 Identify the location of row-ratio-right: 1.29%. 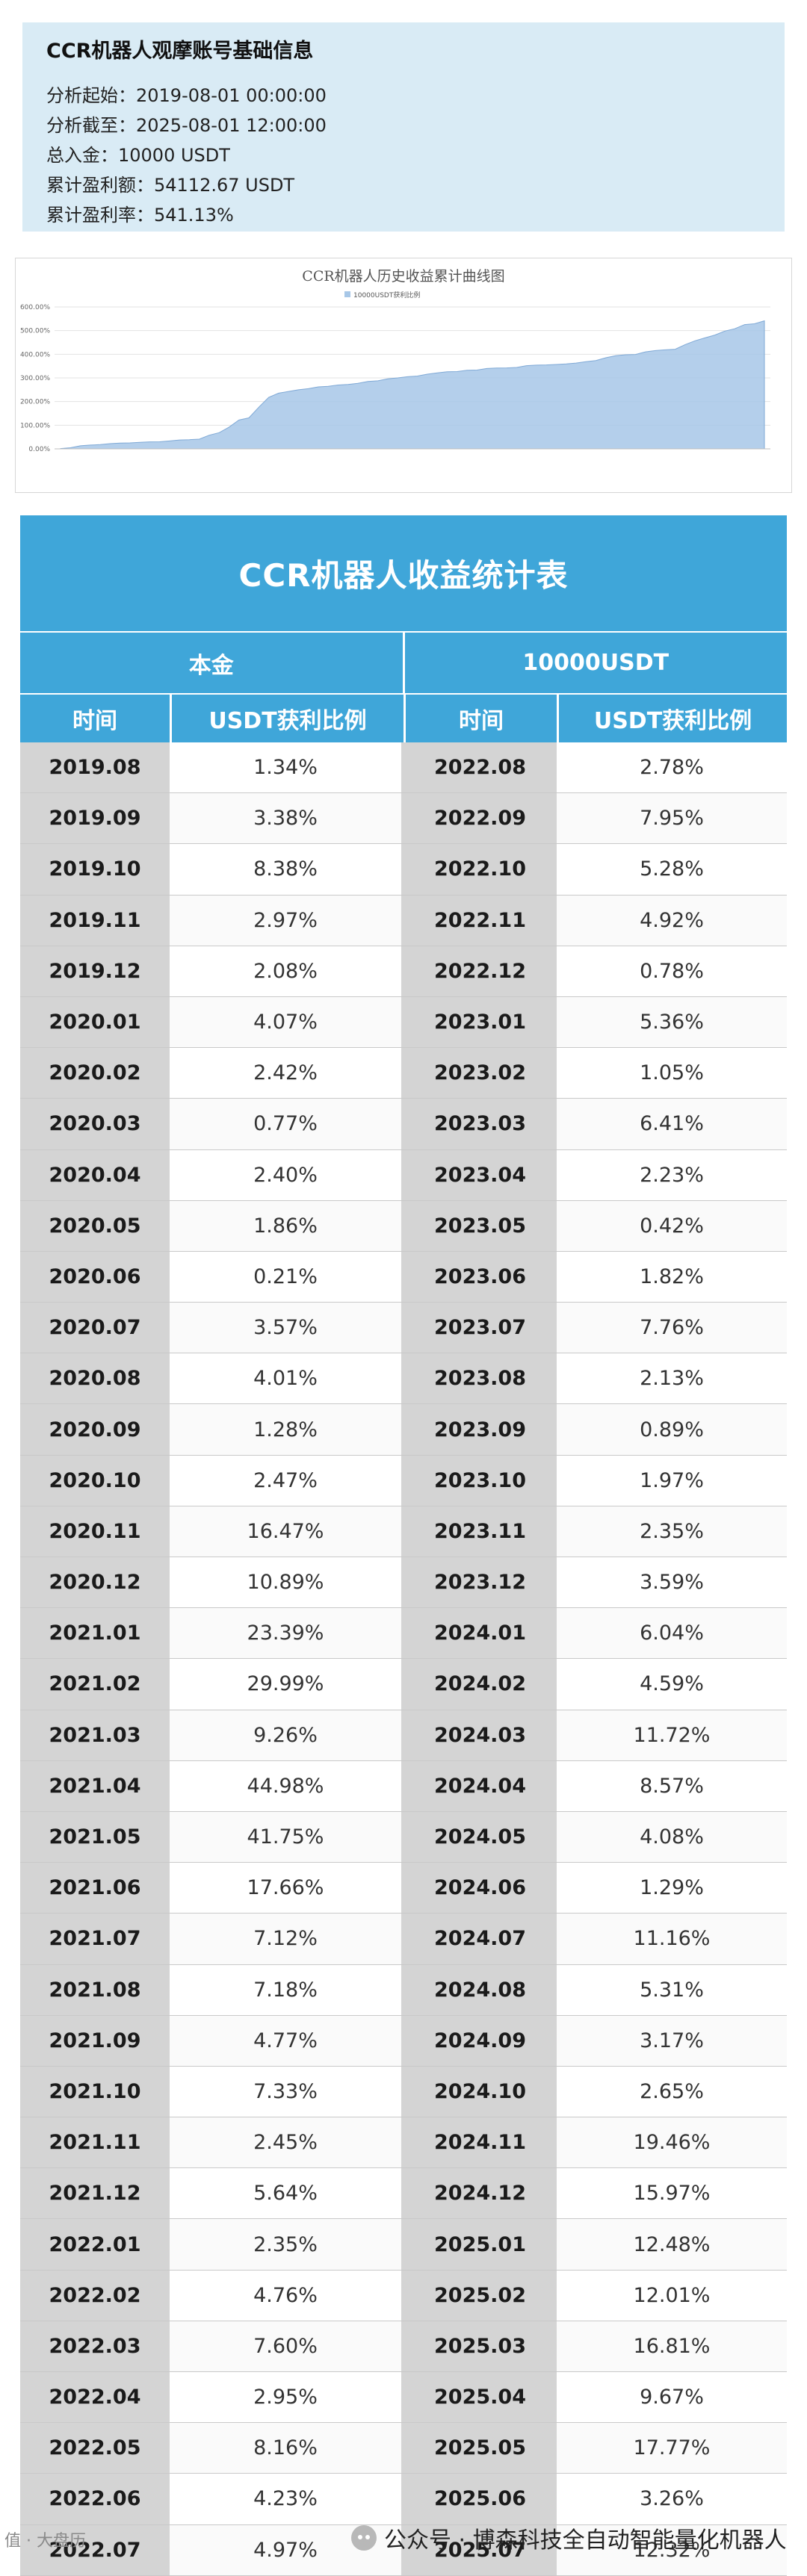
(672, 1889).